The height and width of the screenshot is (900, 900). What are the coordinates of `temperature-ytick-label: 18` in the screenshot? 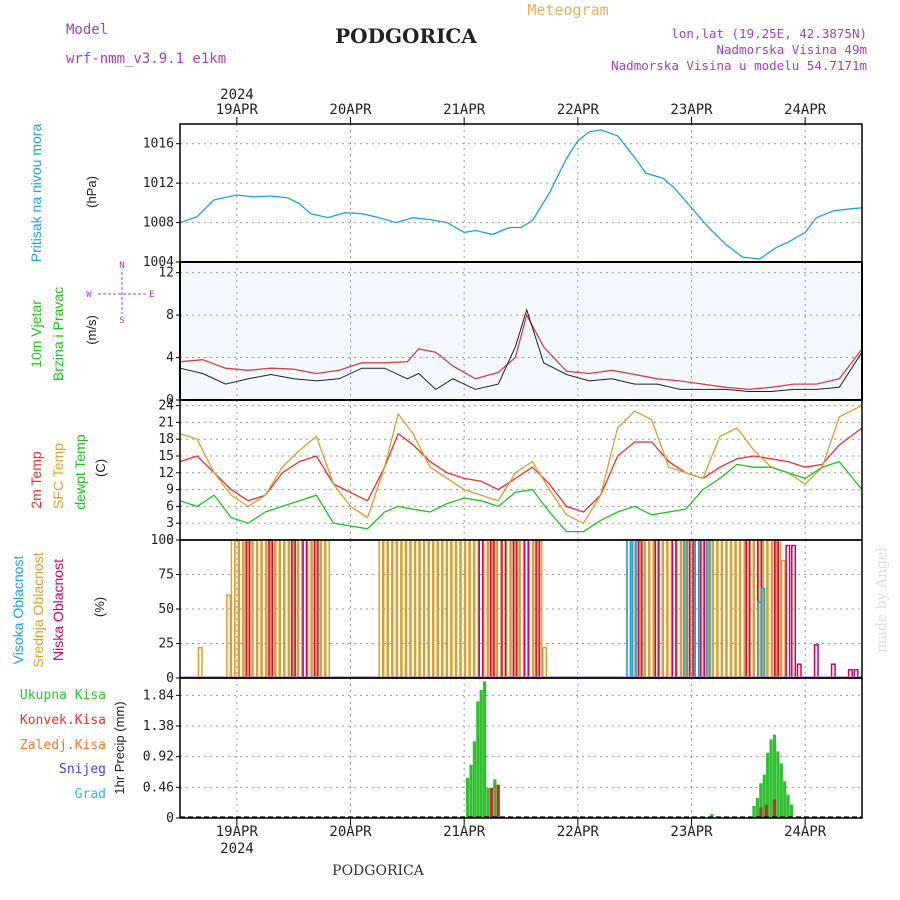 It's located at (166, 439).